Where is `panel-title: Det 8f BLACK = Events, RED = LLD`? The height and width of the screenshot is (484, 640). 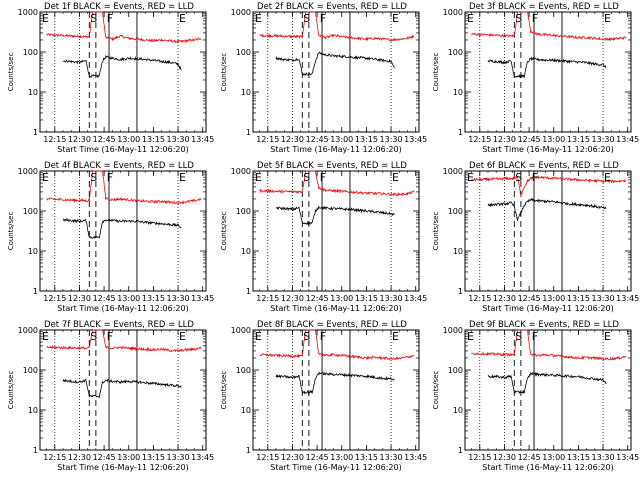
panel-title: Det 8f BLACK = Events, RED = LLD is located at coordinates (332, 325).